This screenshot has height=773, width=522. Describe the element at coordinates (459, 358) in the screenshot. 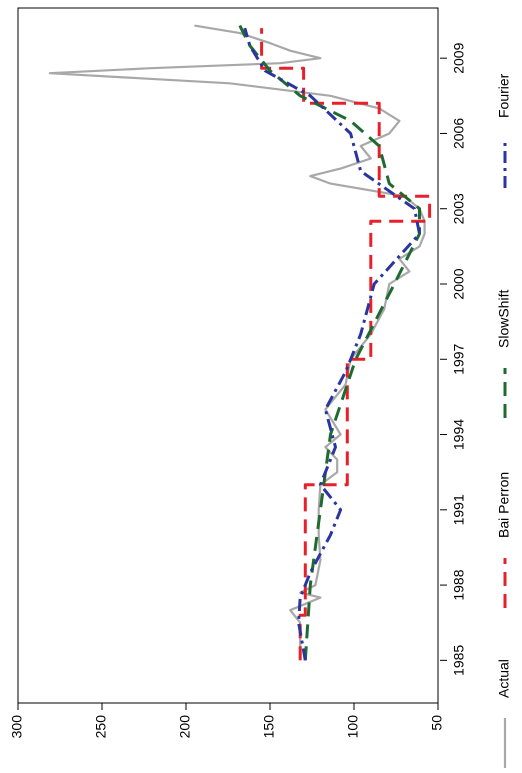

I see `x-tick-label: 1997` at that location.